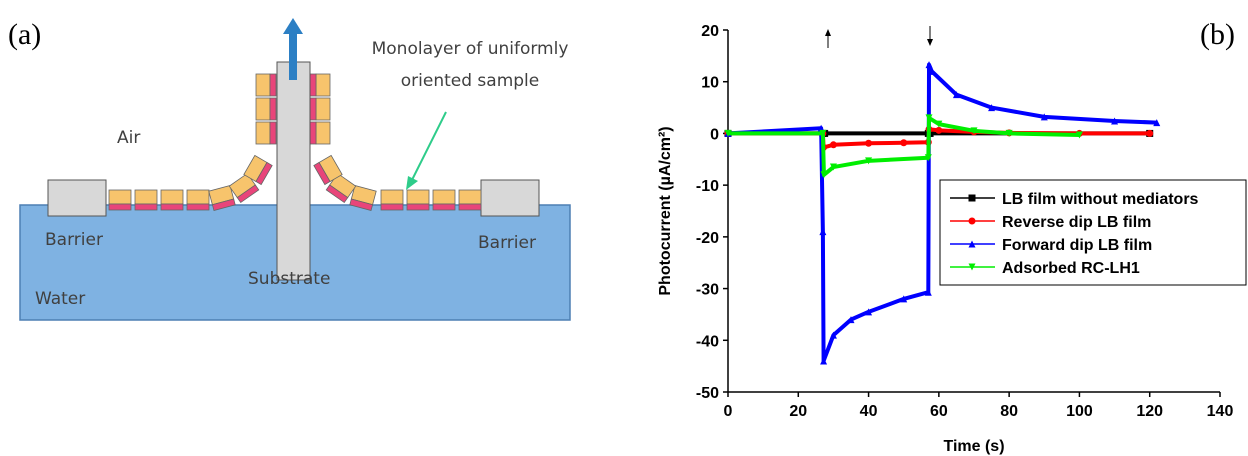 The height and width of the screenshot is (456, 1248). What do you see at coordinates (707, 393) in the screenshot?
I see `y-tick-label: -50` at bounding box center [707, 393].